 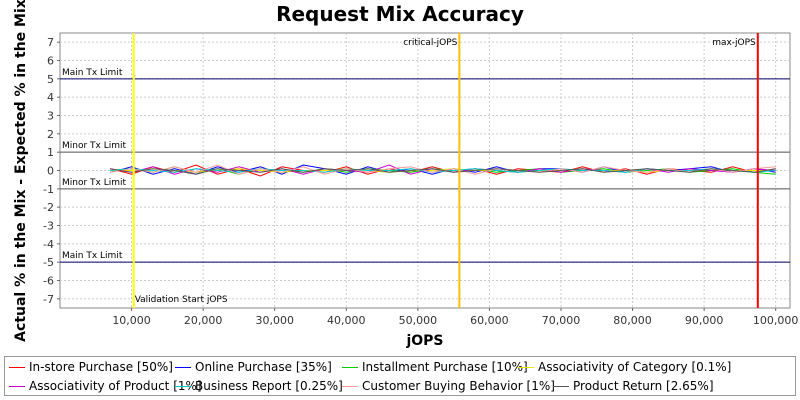 I want to click on x-tick-label: 10,000, so click(x=131, y=320).